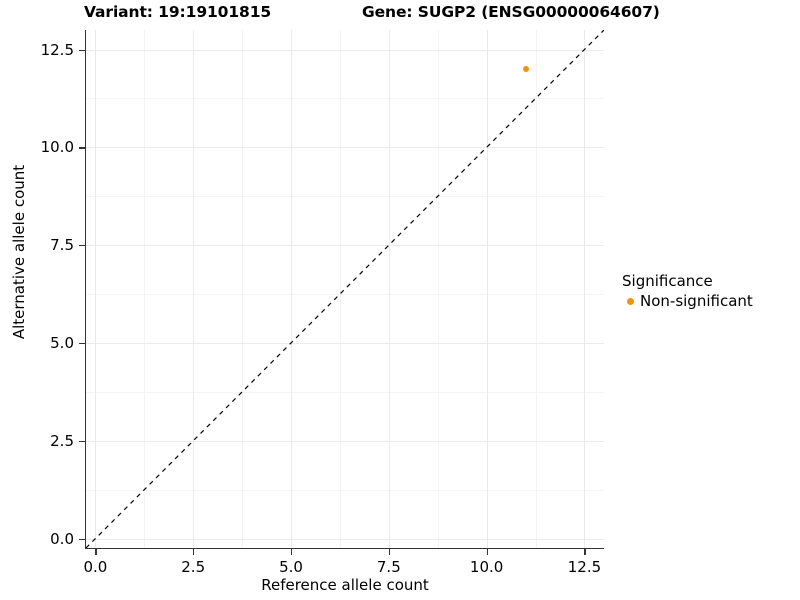 The image size is (800, 600). What do you see at coordinates (95, 567) in the screenshot?
I see `x-axis-tick-label: 0.0` at bounding box center [95, 567].